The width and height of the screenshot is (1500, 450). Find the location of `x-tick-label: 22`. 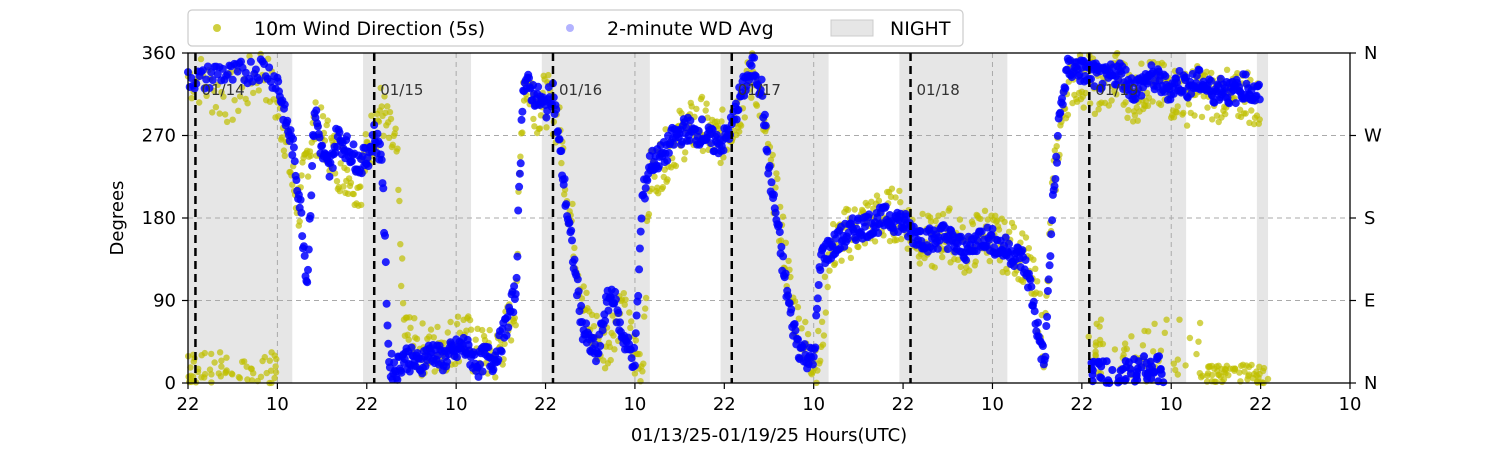

x-tick-label: 22 is located at coordinates (724, 404).